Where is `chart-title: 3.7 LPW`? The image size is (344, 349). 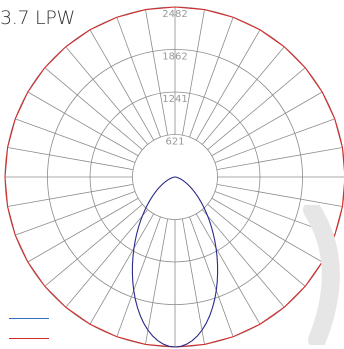 chart-title: 3.7 LPW is located at coordinates (37, 18).